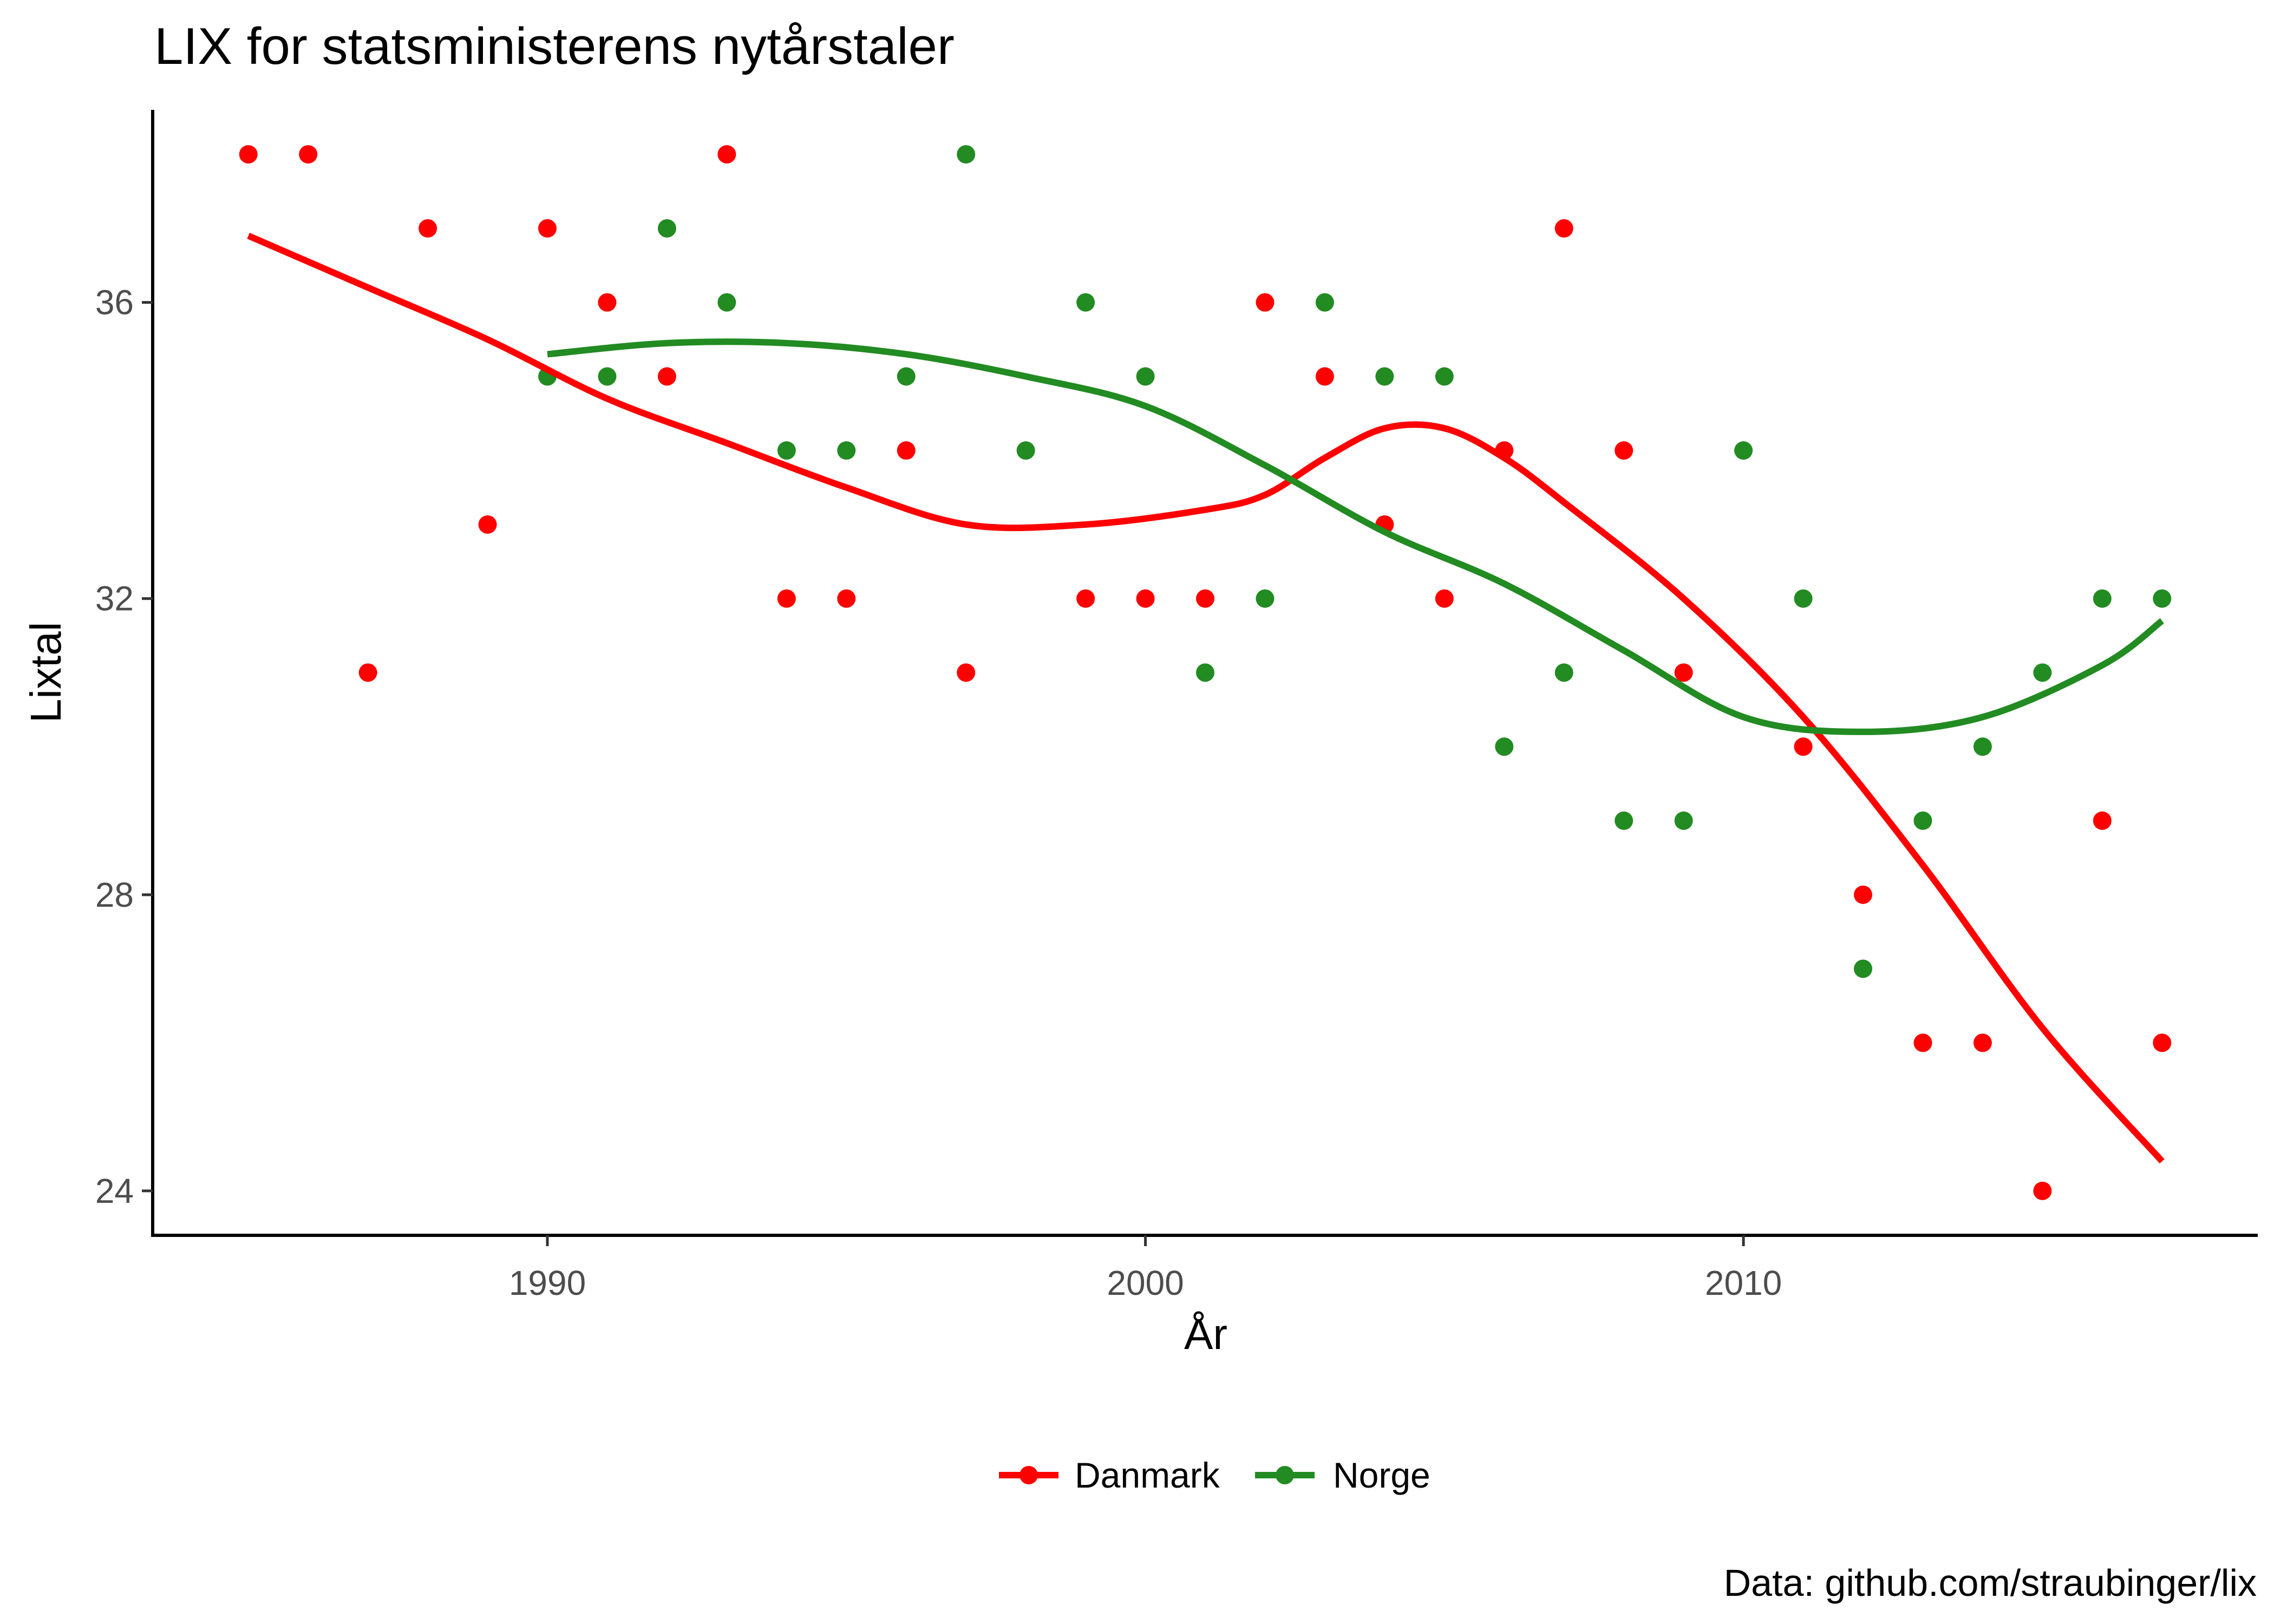 The image size is (2274, 1624). I want to click on legend-key-dot-danmark, so click(1029, 1475).